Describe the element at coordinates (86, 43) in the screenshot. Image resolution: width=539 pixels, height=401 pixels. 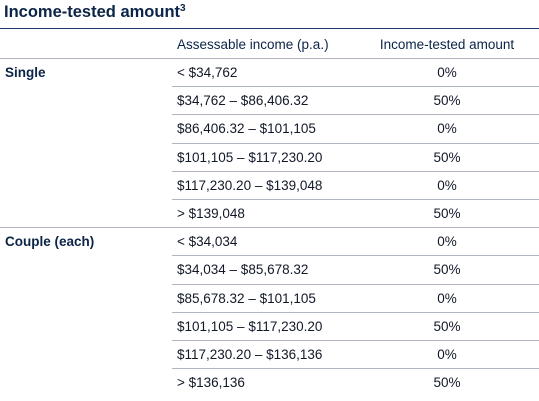
I see `column-header-group` at that location.